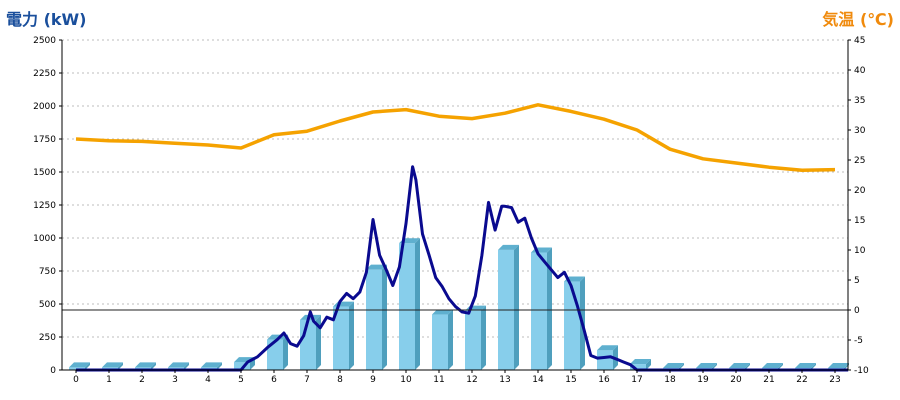 The width and height of the screenshot is (900, 400). What do you see at coordinates (860, 251) in the screenshot?
I see `right-tick-label: 10` at bounding box center [860, 251].